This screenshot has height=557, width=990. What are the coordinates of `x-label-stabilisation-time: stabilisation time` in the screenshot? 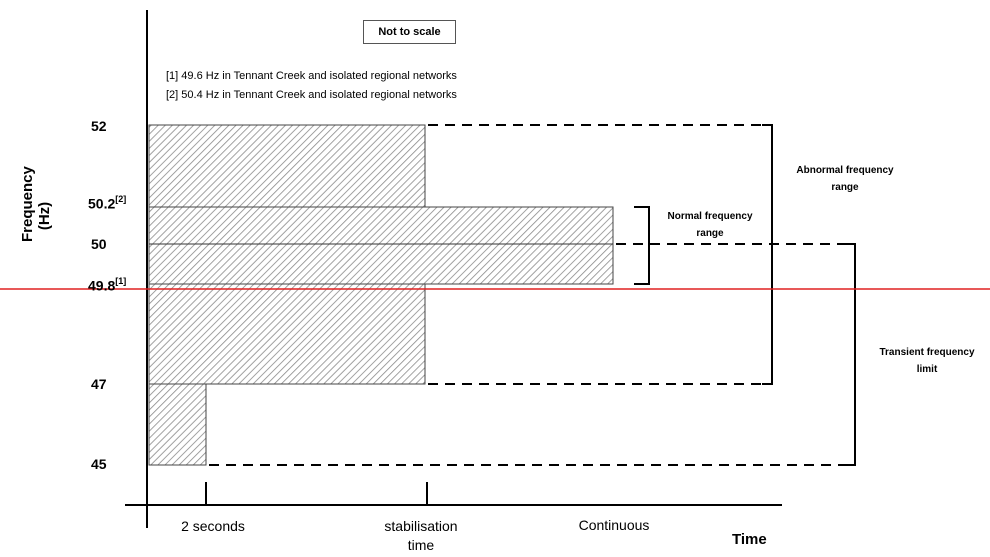 It's located at (421, 535).